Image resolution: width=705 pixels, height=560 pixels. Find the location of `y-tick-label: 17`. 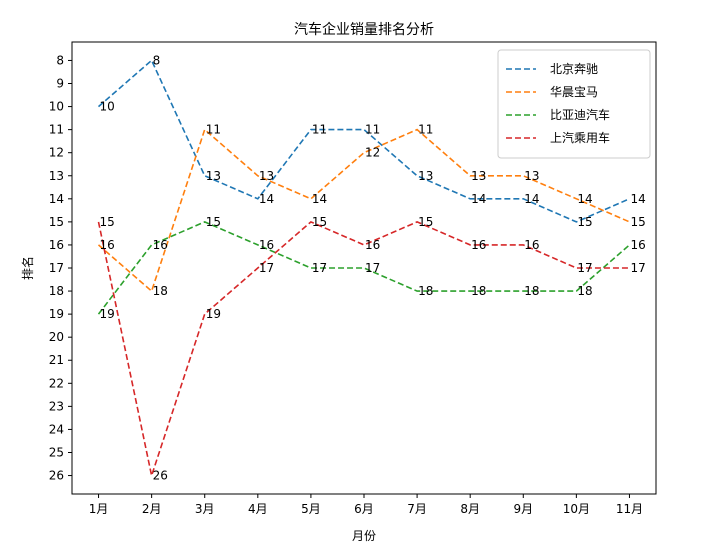

y-tick-label: 17 is located at coordinates (56, 268).